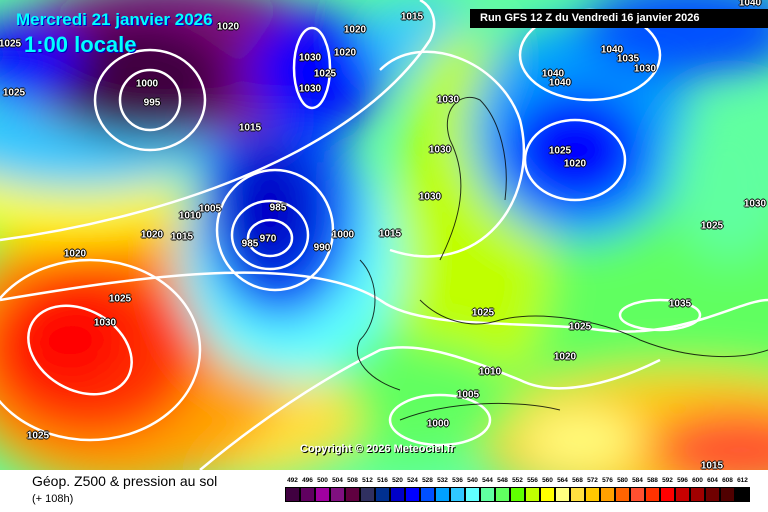  Describe the element at coordinates (487, 489) in the screenshot. I see `scale-cell: 544` at that location.